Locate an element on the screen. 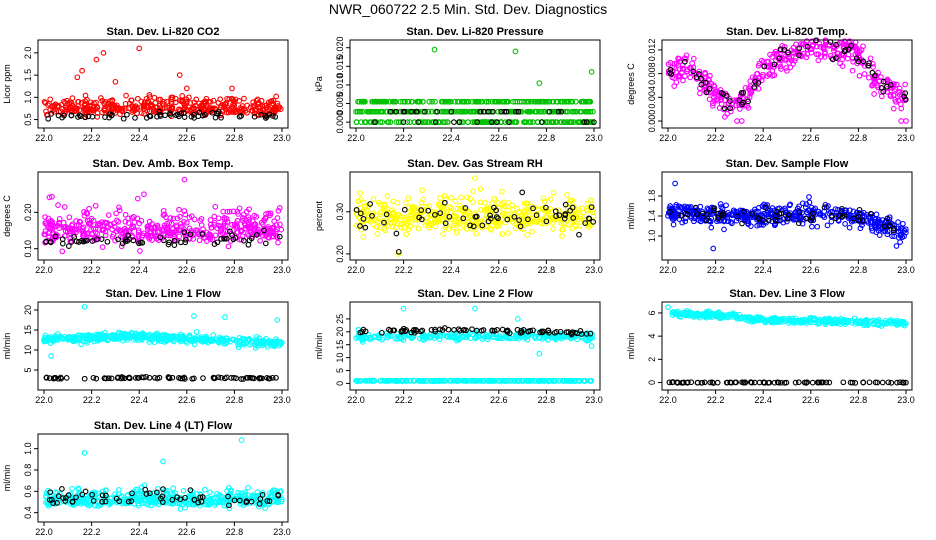 This screenshot has width=936, height=540. y-tick-label: 0.20 is located at coordinates (340, 254).